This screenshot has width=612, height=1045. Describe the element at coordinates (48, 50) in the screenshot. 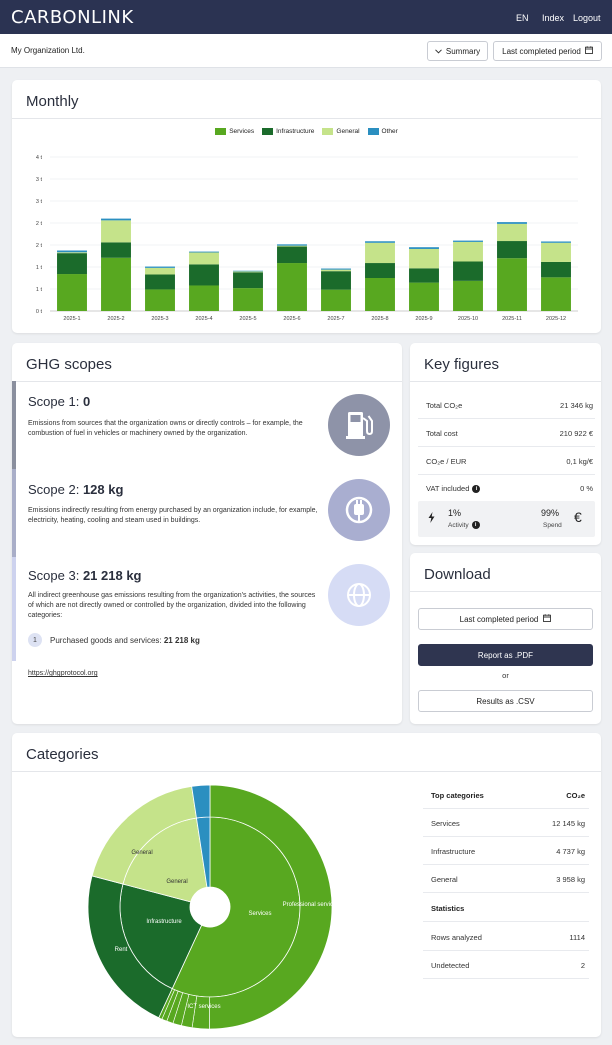

I see `organization-name: My Organization Ltd.` at that location.